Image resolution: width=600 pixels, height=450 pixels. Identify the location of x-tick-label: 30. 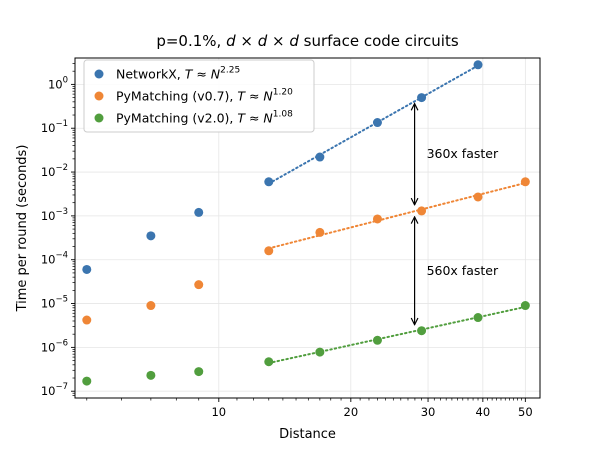
(428, 412).